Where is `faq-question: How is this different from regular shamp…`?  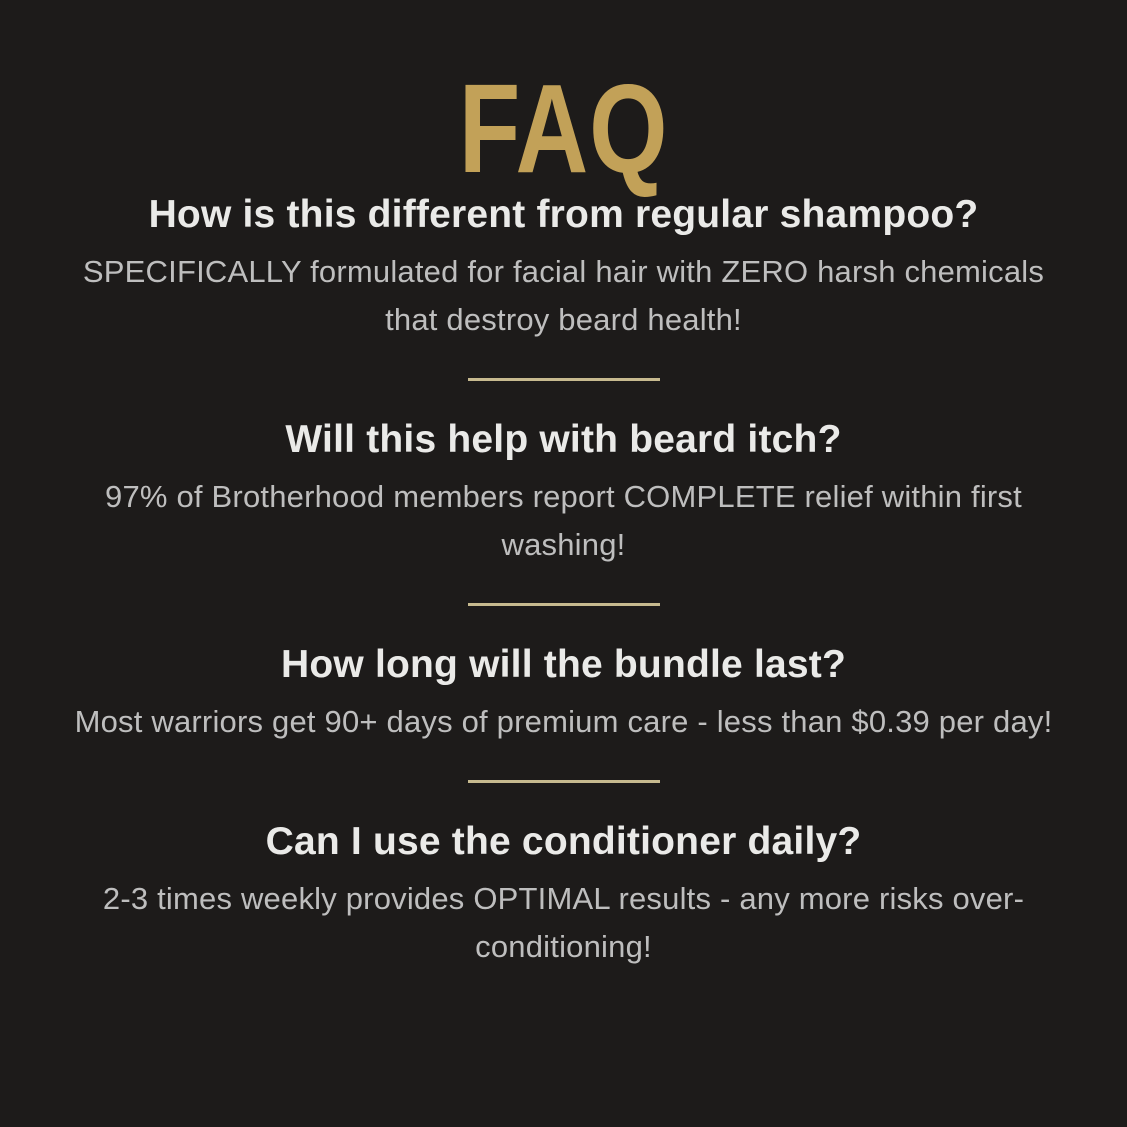 faq-question: How is this different from regular shamp… is located at coordinates (563, 214).